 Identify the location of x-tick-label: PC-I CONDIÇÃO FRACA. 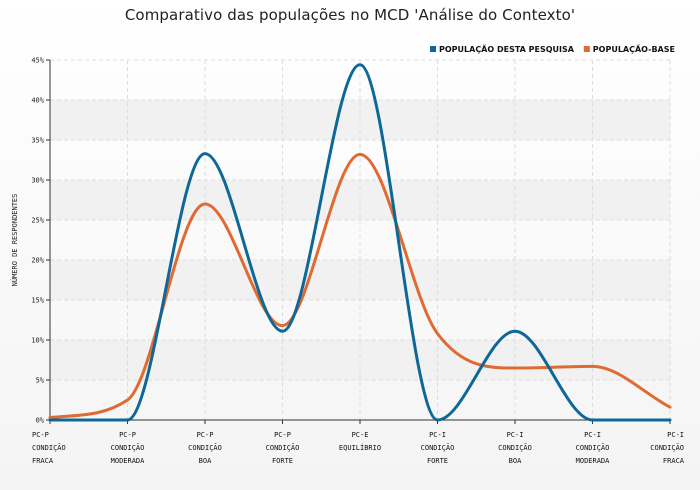
(667, 448).